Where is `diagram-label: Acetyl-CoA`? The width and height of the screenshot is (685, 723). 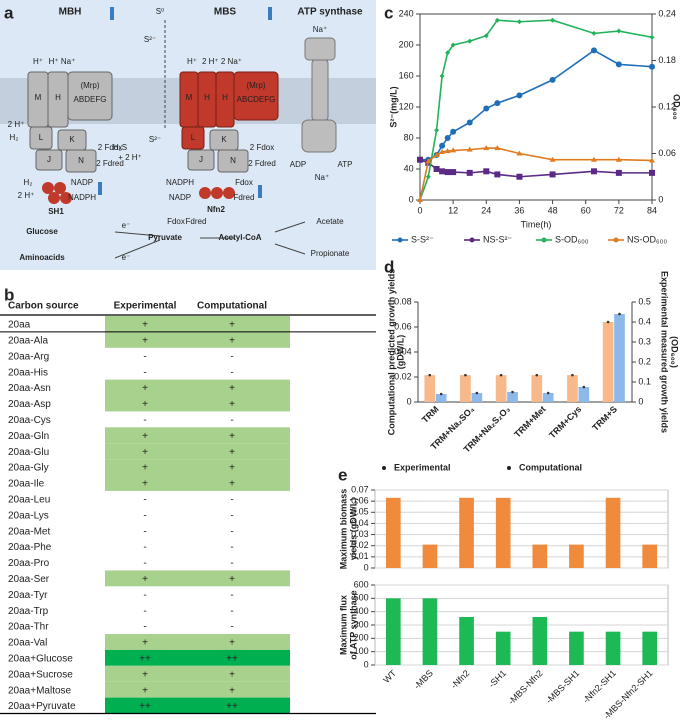 diagram-label: Acetyl-CoA is located at coordinates (239, 237).